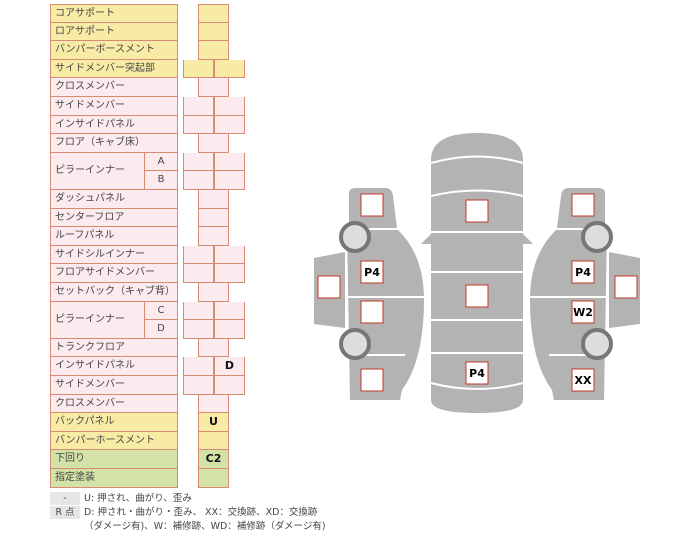 This screenshot has width=692, height=535. I want to click on damage-mark-code: W2, so click(583, 312).